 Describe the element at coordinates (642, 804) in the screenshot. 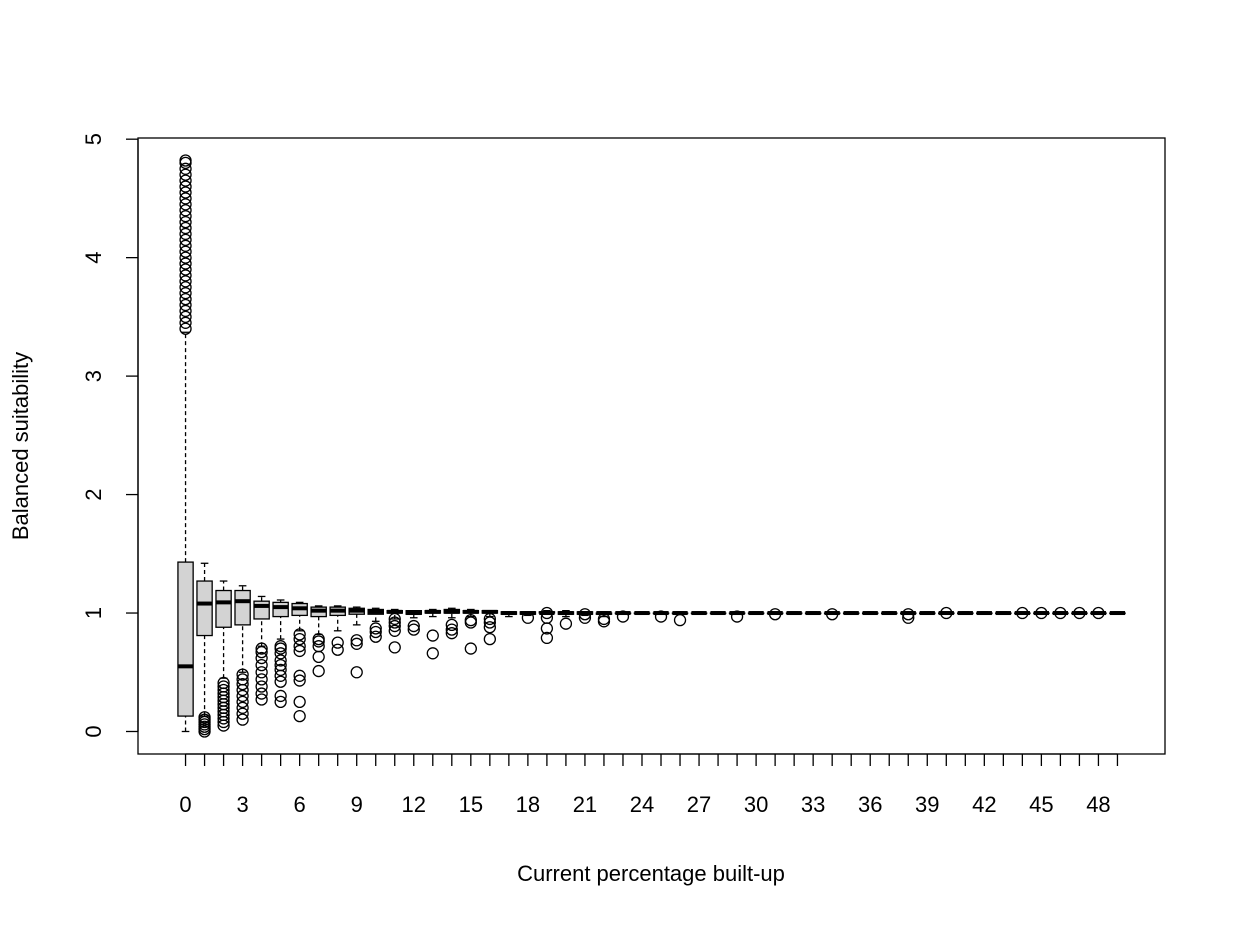

I see `x-tick-label: 24` at that location.